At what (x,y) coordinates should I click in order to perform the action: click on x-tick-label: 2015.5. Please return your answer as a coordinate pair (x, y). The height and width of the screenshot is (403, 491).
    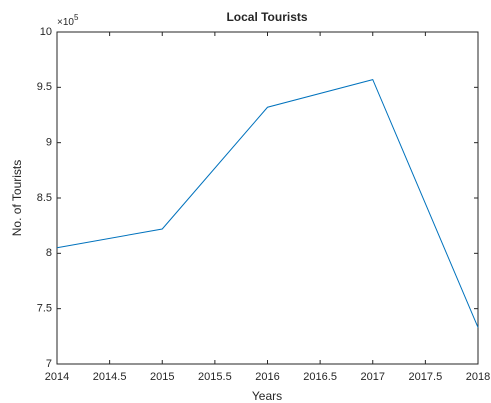
    Looking at the image, I should click on (215, 377).